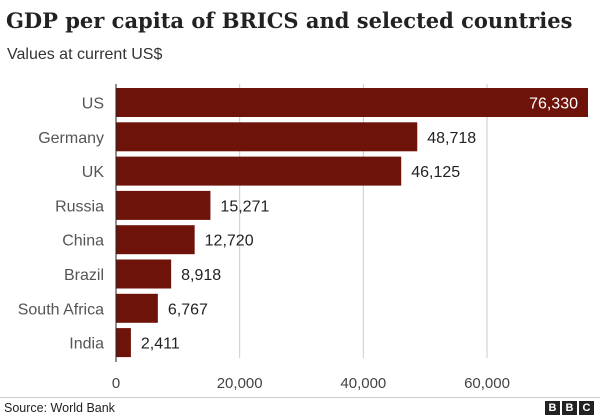 The height and width of the screenshot is (417, 600). What do you see at coordinates (553, 104) in the screenshot?
I see `value-label: 76,330` at bounding box center [553, 104].